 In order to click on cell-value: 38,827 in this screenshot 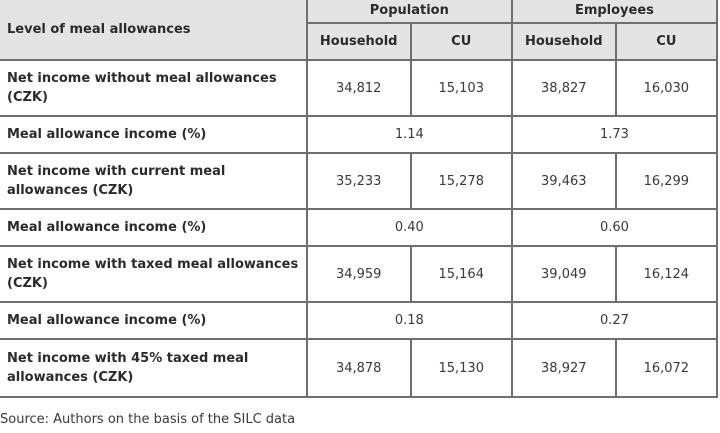, I will do `click(563, 88)`.